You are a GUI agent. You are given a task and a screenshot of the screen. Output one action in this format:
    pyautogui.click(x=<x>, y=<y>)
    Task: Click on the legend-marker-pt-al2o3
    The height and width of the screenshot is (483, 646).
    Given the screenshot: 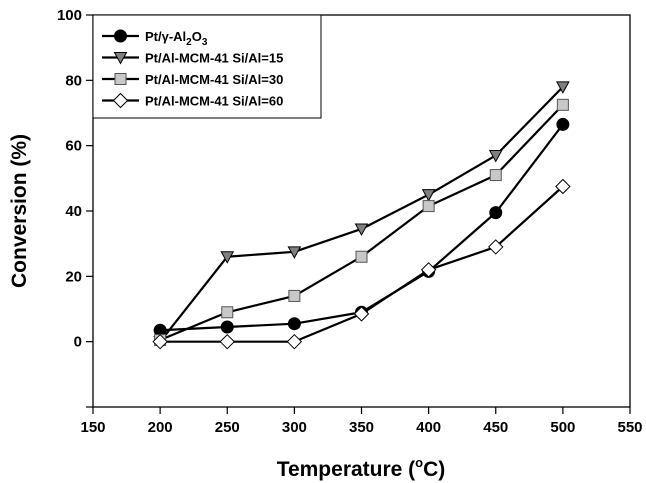 What is the action you would take?
    pyautogui.click(x=120, y=36)
    